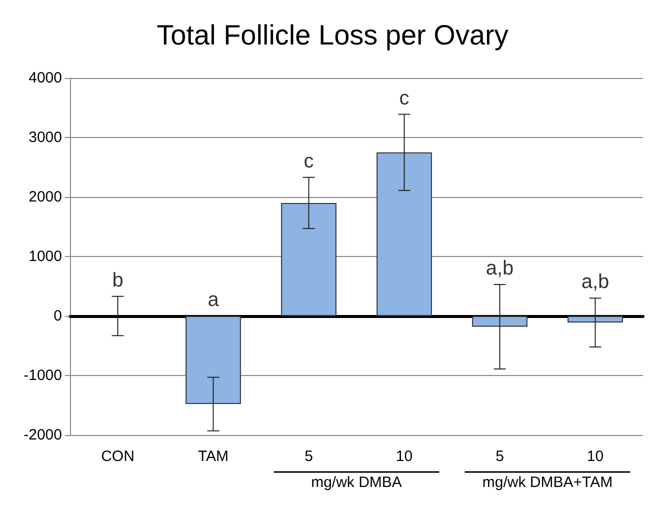 The height and width of the screenshot is (508, 665). Describe the element at coordinates (214, 300) in the screenshot. I see `annotation: a` at that location.